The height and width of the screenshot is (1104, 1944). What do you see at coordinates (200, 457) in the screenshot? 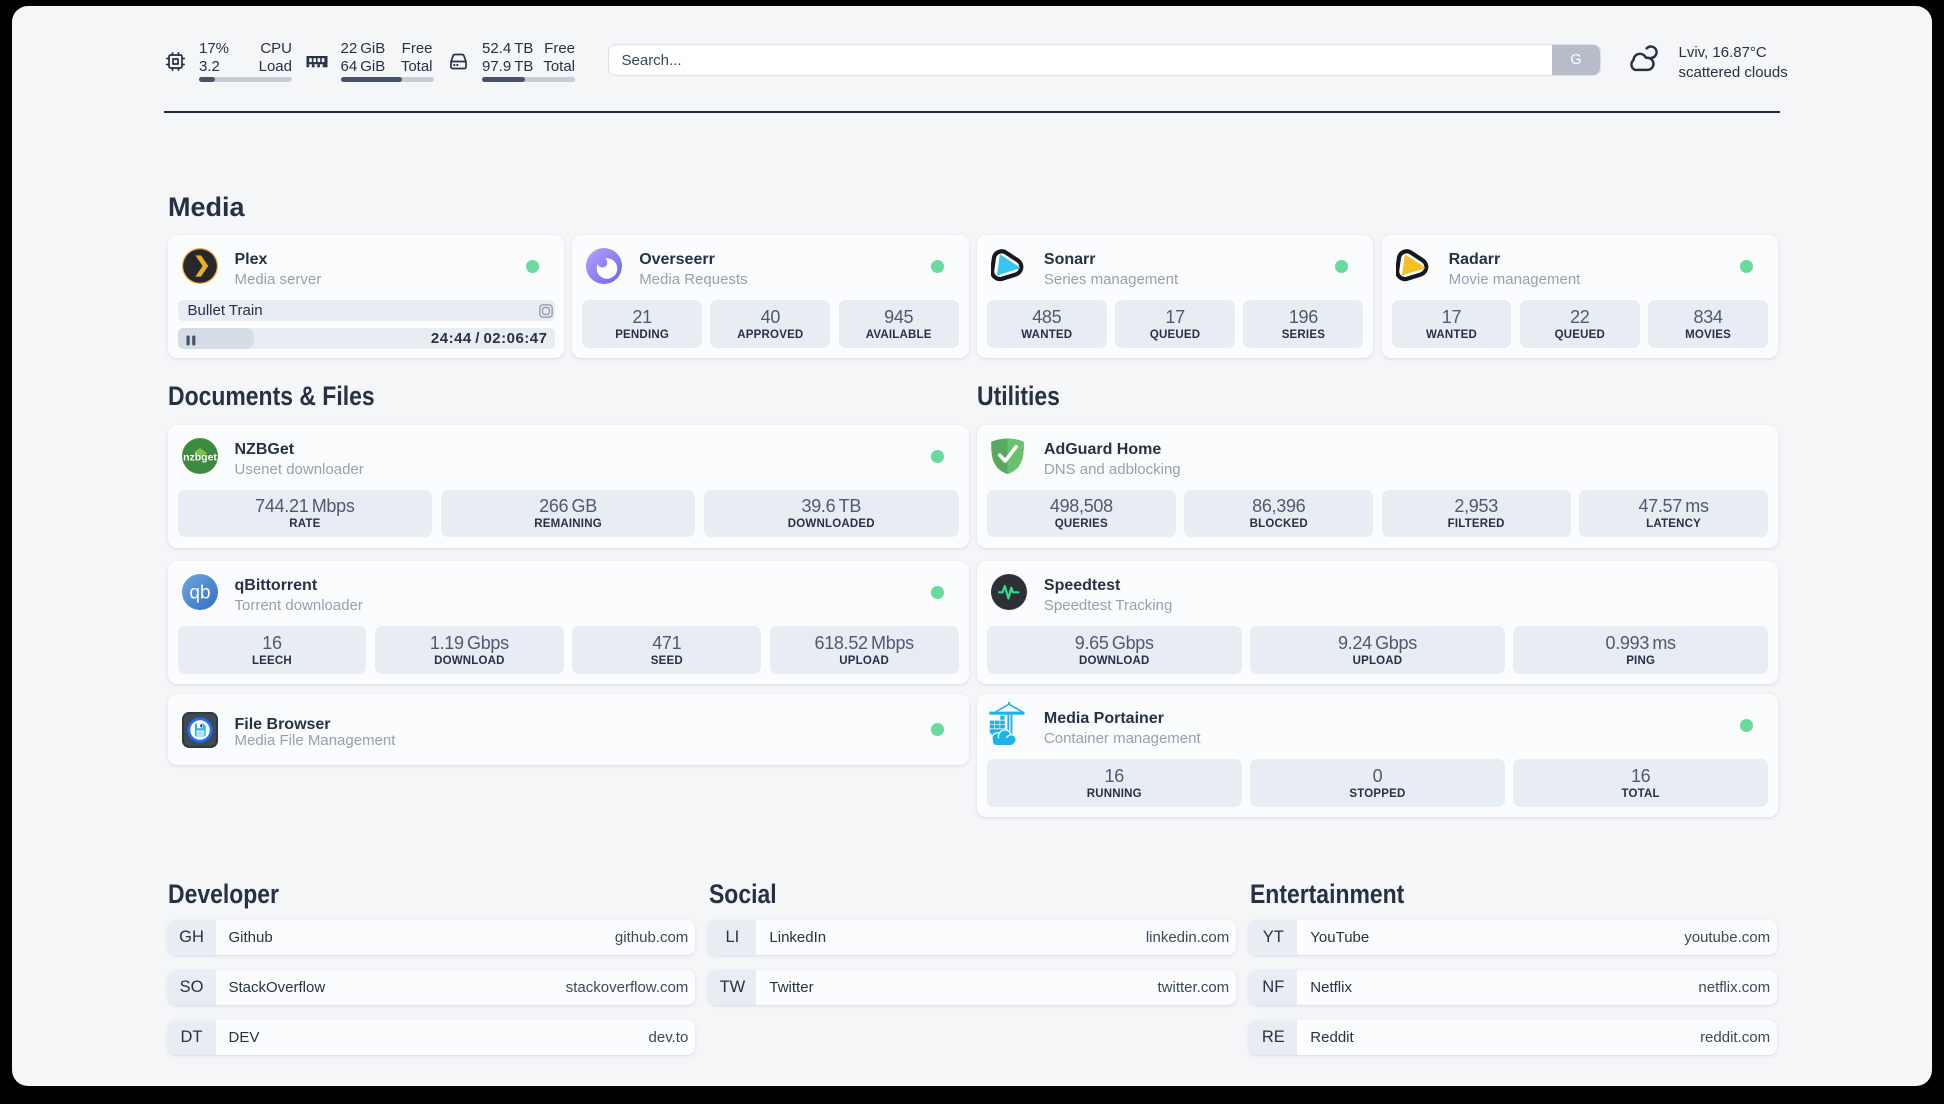
I see `svg-text: nzbget` at bounding box center [200, 457].